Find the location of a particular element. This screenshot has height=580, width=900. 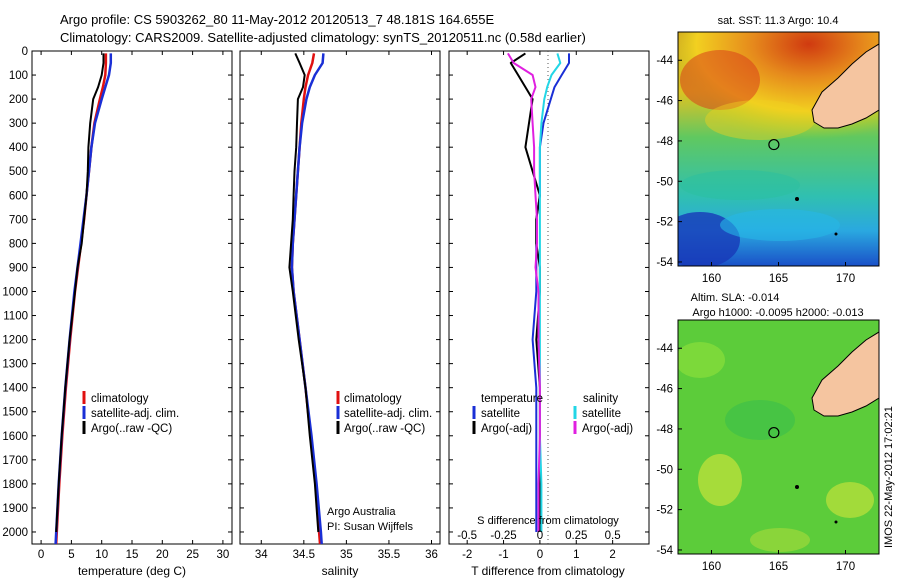

depth-tick-label: 900 is located at coordinates (18, 268).